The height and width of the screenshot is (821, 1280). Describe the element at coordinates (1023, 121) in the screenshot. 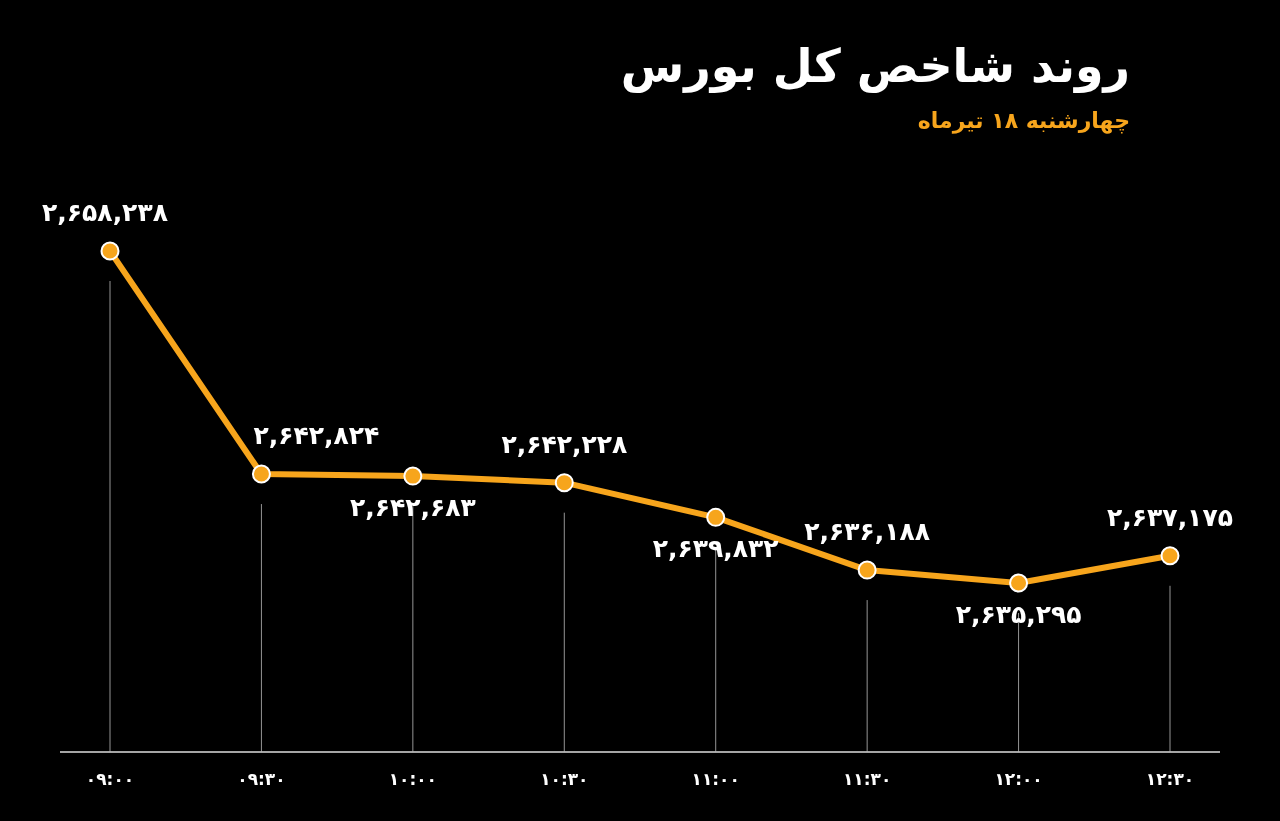

I see `chart-subtitle: چهارشنبه ۱۸ تیرماه` at that location.